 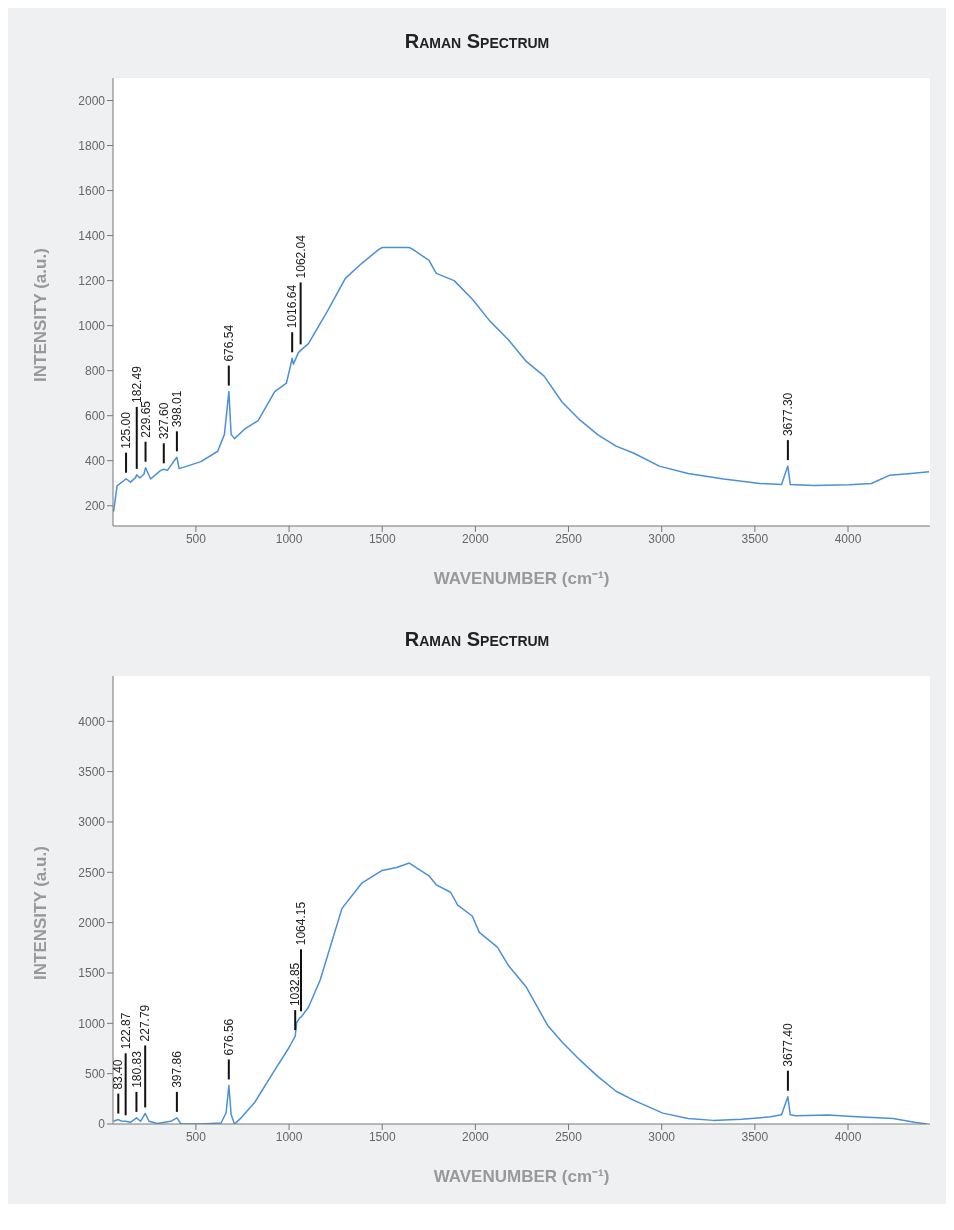 What do you see at coordinates (95, 415) in the screenshot?
I see `y-tick-label: 600` at bounding box center [95, 415].